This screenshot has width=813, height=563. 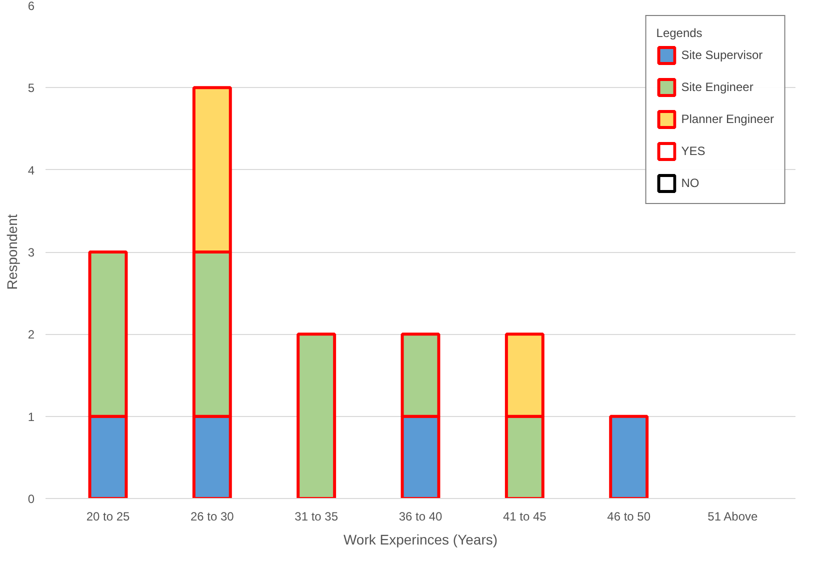 I want to click on y-tick-label: 5, so click(x=31, y=88).